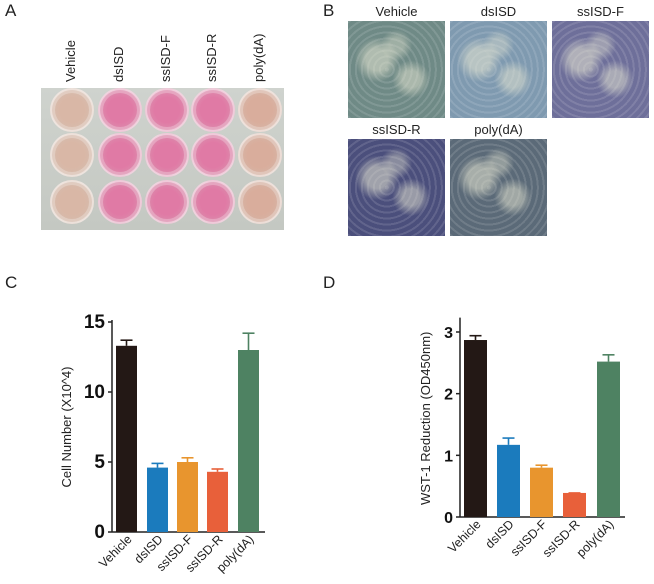 Image resolution: width=654 pixels, height=584 pixels. Describe the element at coordinates (329, 282) in the screenshot. I see `panel-d-letter: D` at that location.